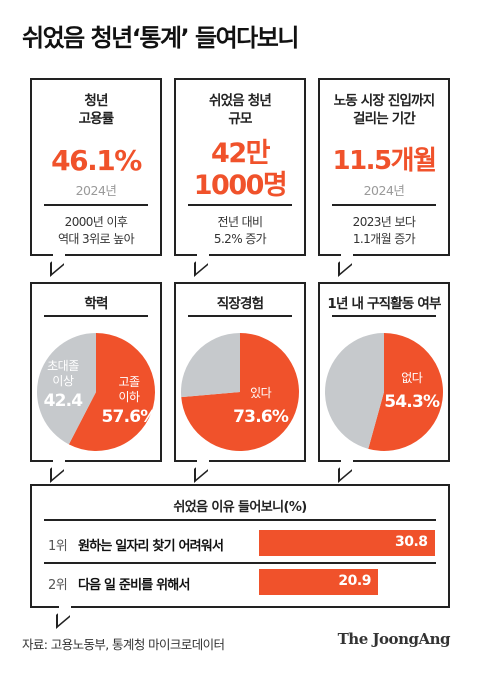  What do you see at coordinates (385, 161) in the screenshot?
I see `stat-value: 11.5개월` at bounding box center [385, 161].